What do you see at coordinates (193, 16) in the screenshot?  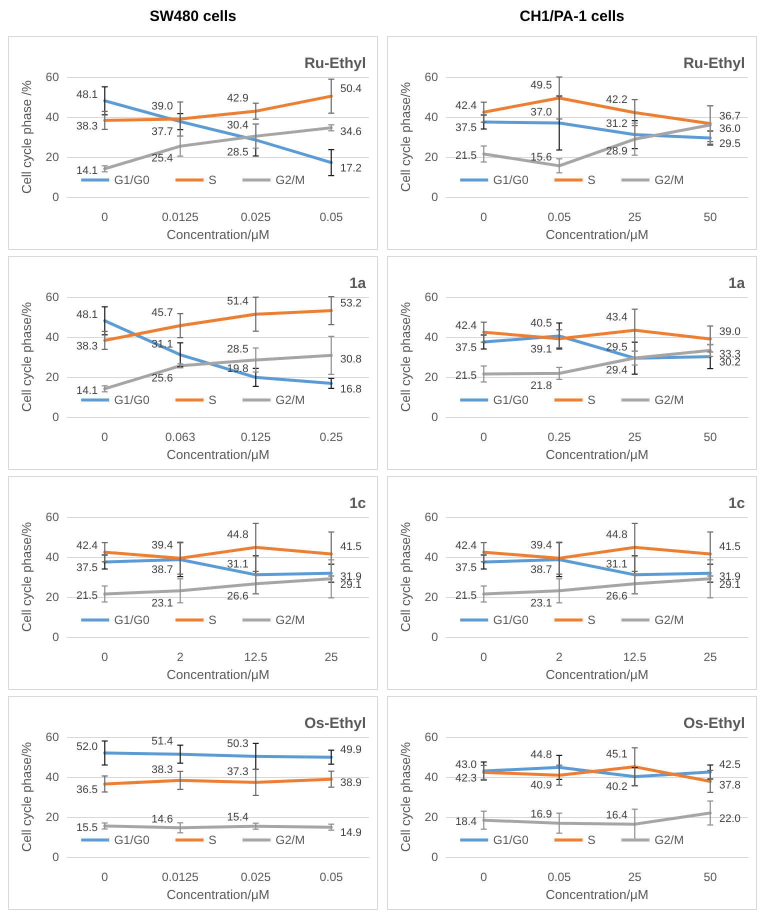 I see `text: SW480 cells` at bounding box center [193, 16].